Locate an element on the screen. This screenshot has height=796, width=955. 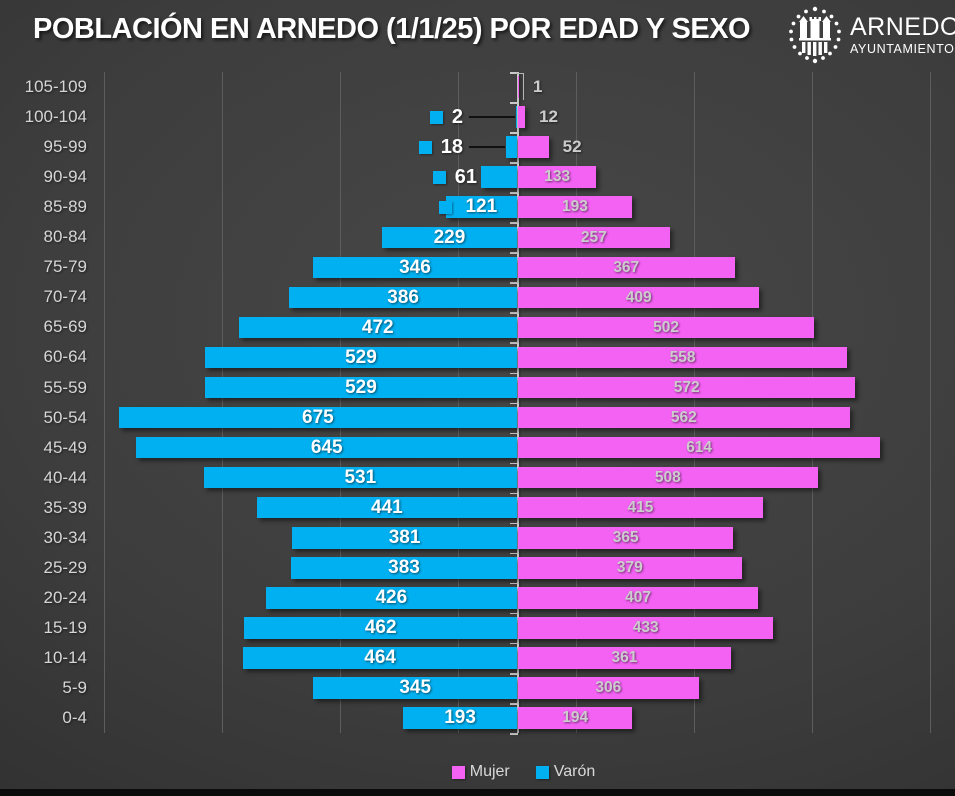
varon-value-label: 345 is located at coordinates (415, 688).